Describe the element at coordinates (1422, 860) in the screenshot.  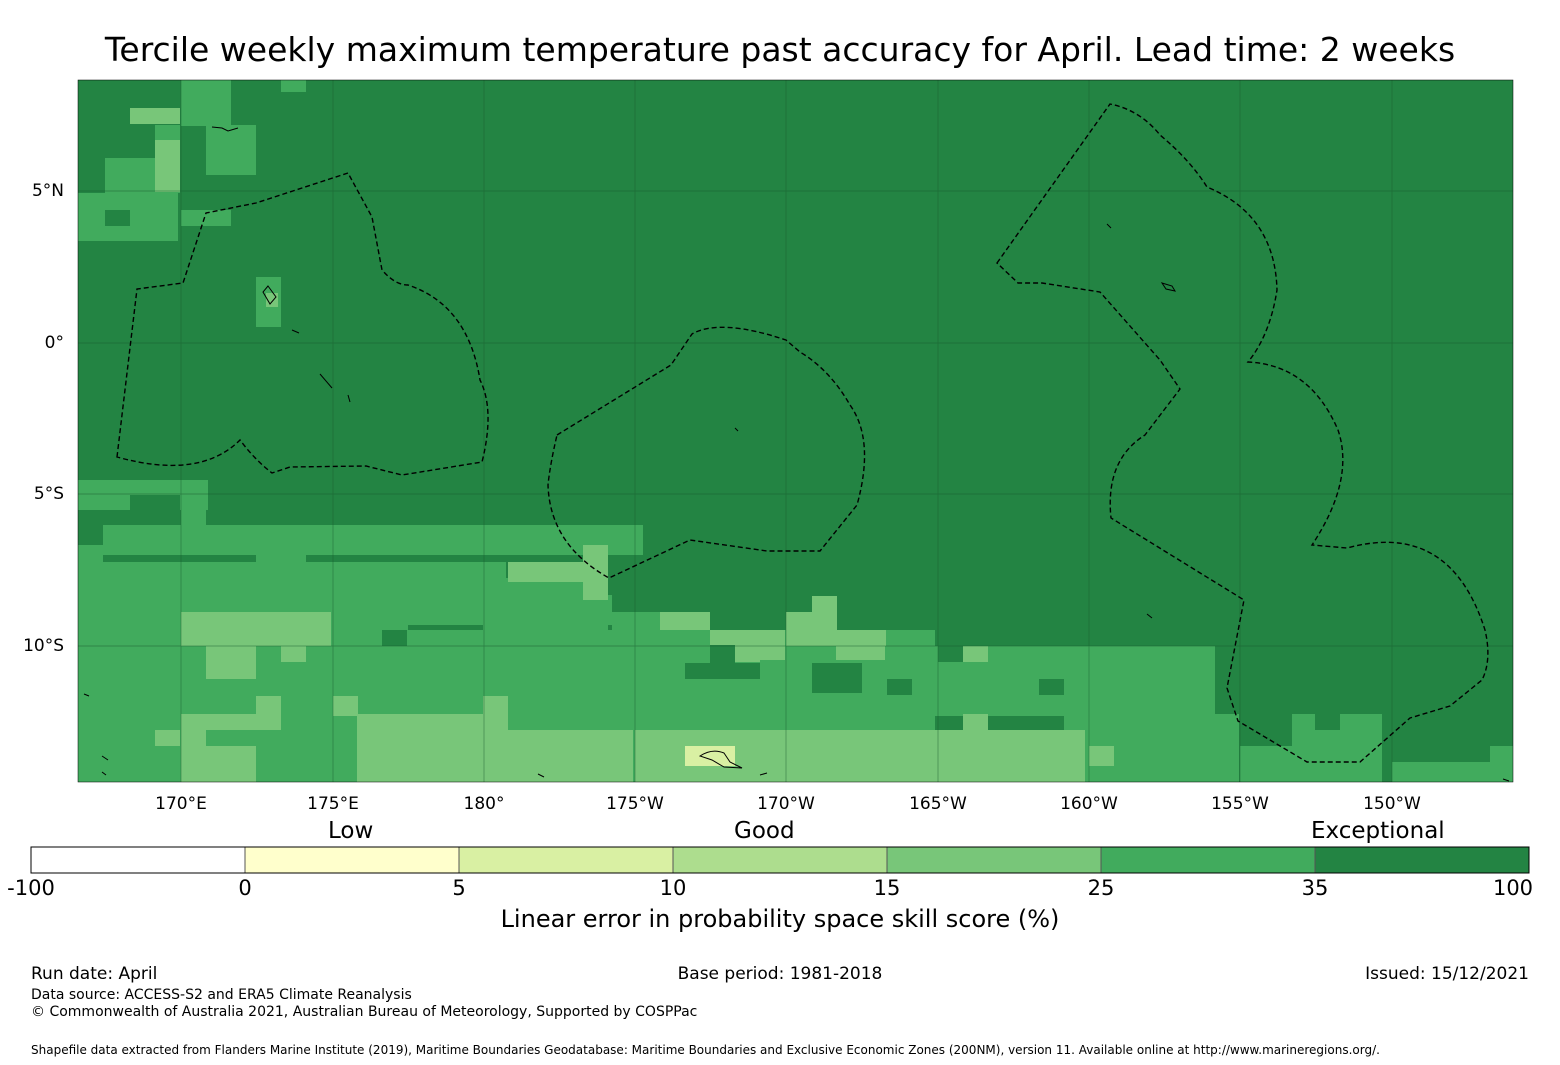
I see `colorbar-segment-b6` at that location.